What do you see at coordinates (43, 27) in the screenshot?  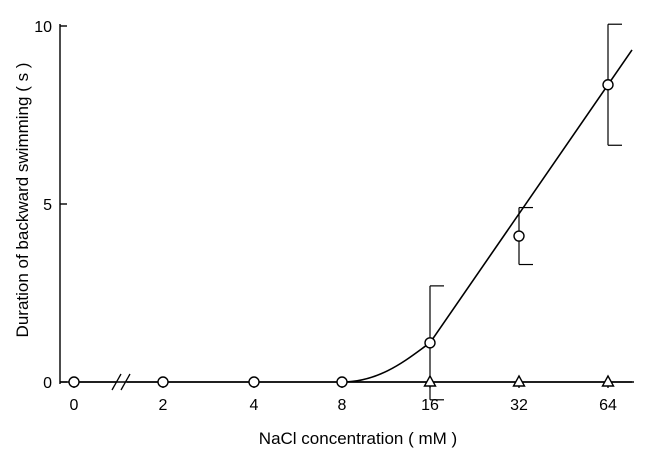 I see `y-tick-label: 10` at bounding box center [43, 27].